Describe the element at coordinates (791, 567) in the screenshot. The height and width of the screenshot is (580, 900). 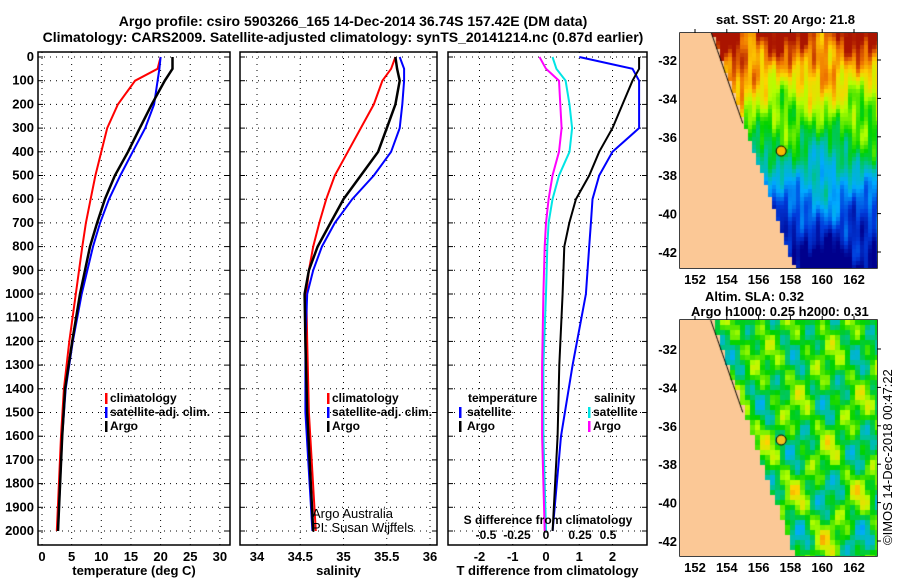
I see `lon-tick-label: 158` at that location.